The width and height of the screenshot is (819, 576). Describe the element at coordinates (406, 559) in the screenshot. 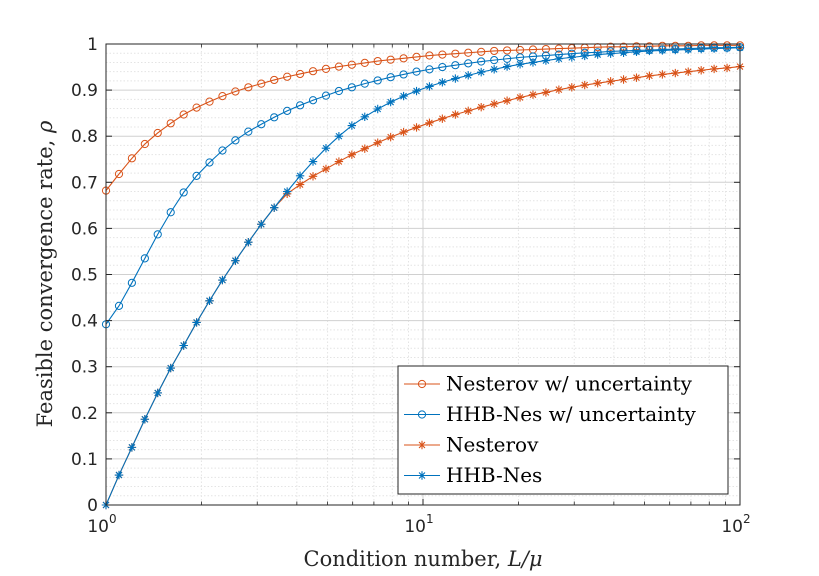

I see `x-axis-title-text: Condition number,` at that location.